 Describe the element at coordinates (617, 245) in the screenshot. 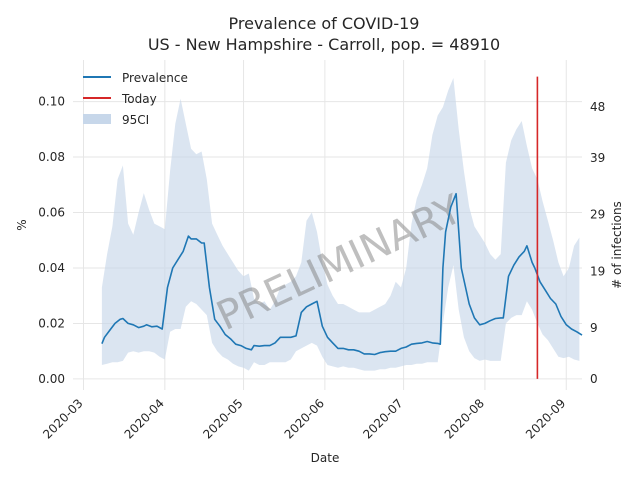

I see `y2-axis-label: # of infections` at that location.